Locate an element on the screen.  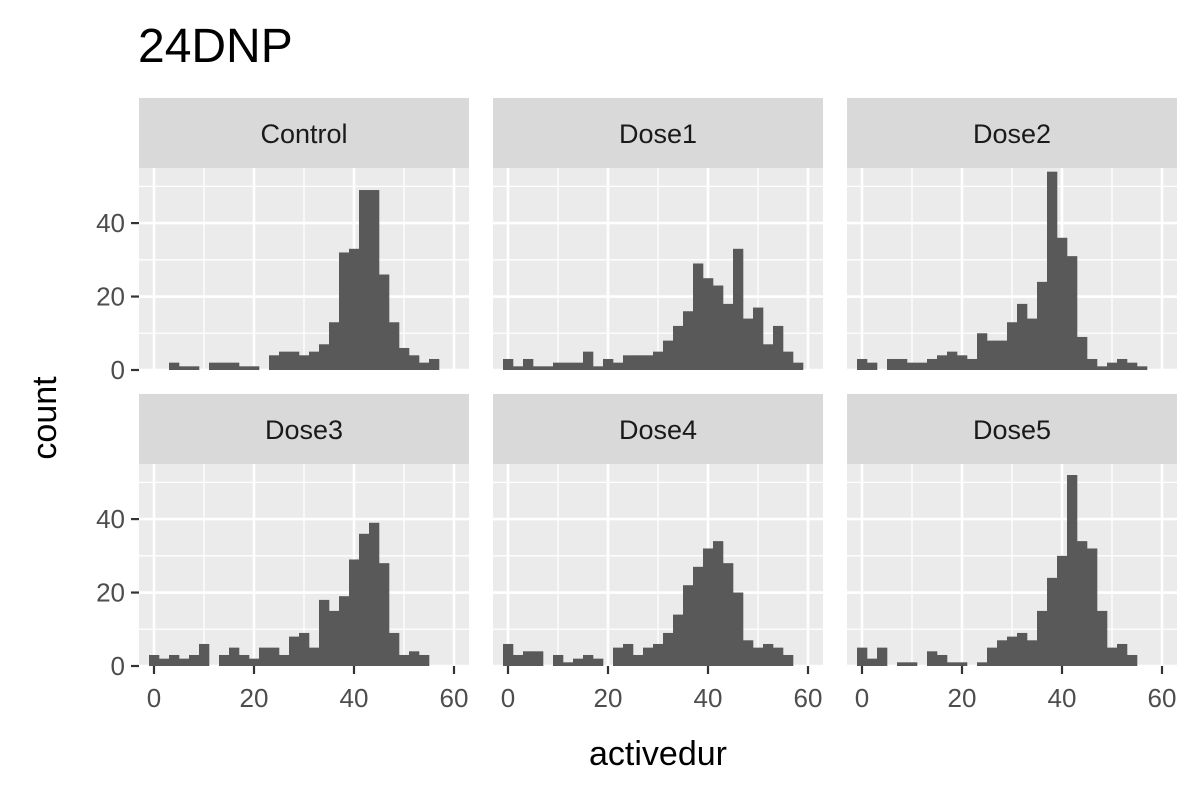
facet-strip-label: Control is located at coordinates (303, 134).